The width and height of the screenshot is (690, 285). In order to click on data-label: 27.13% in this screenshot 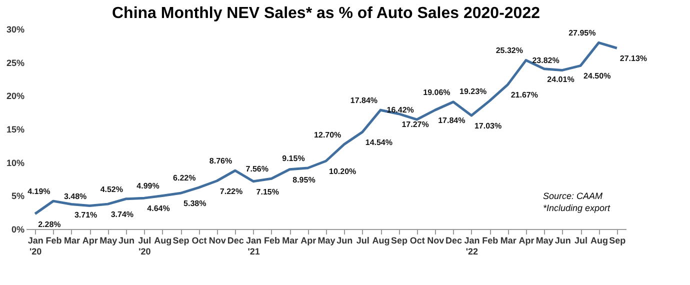, I will do `click(634, 59)`.